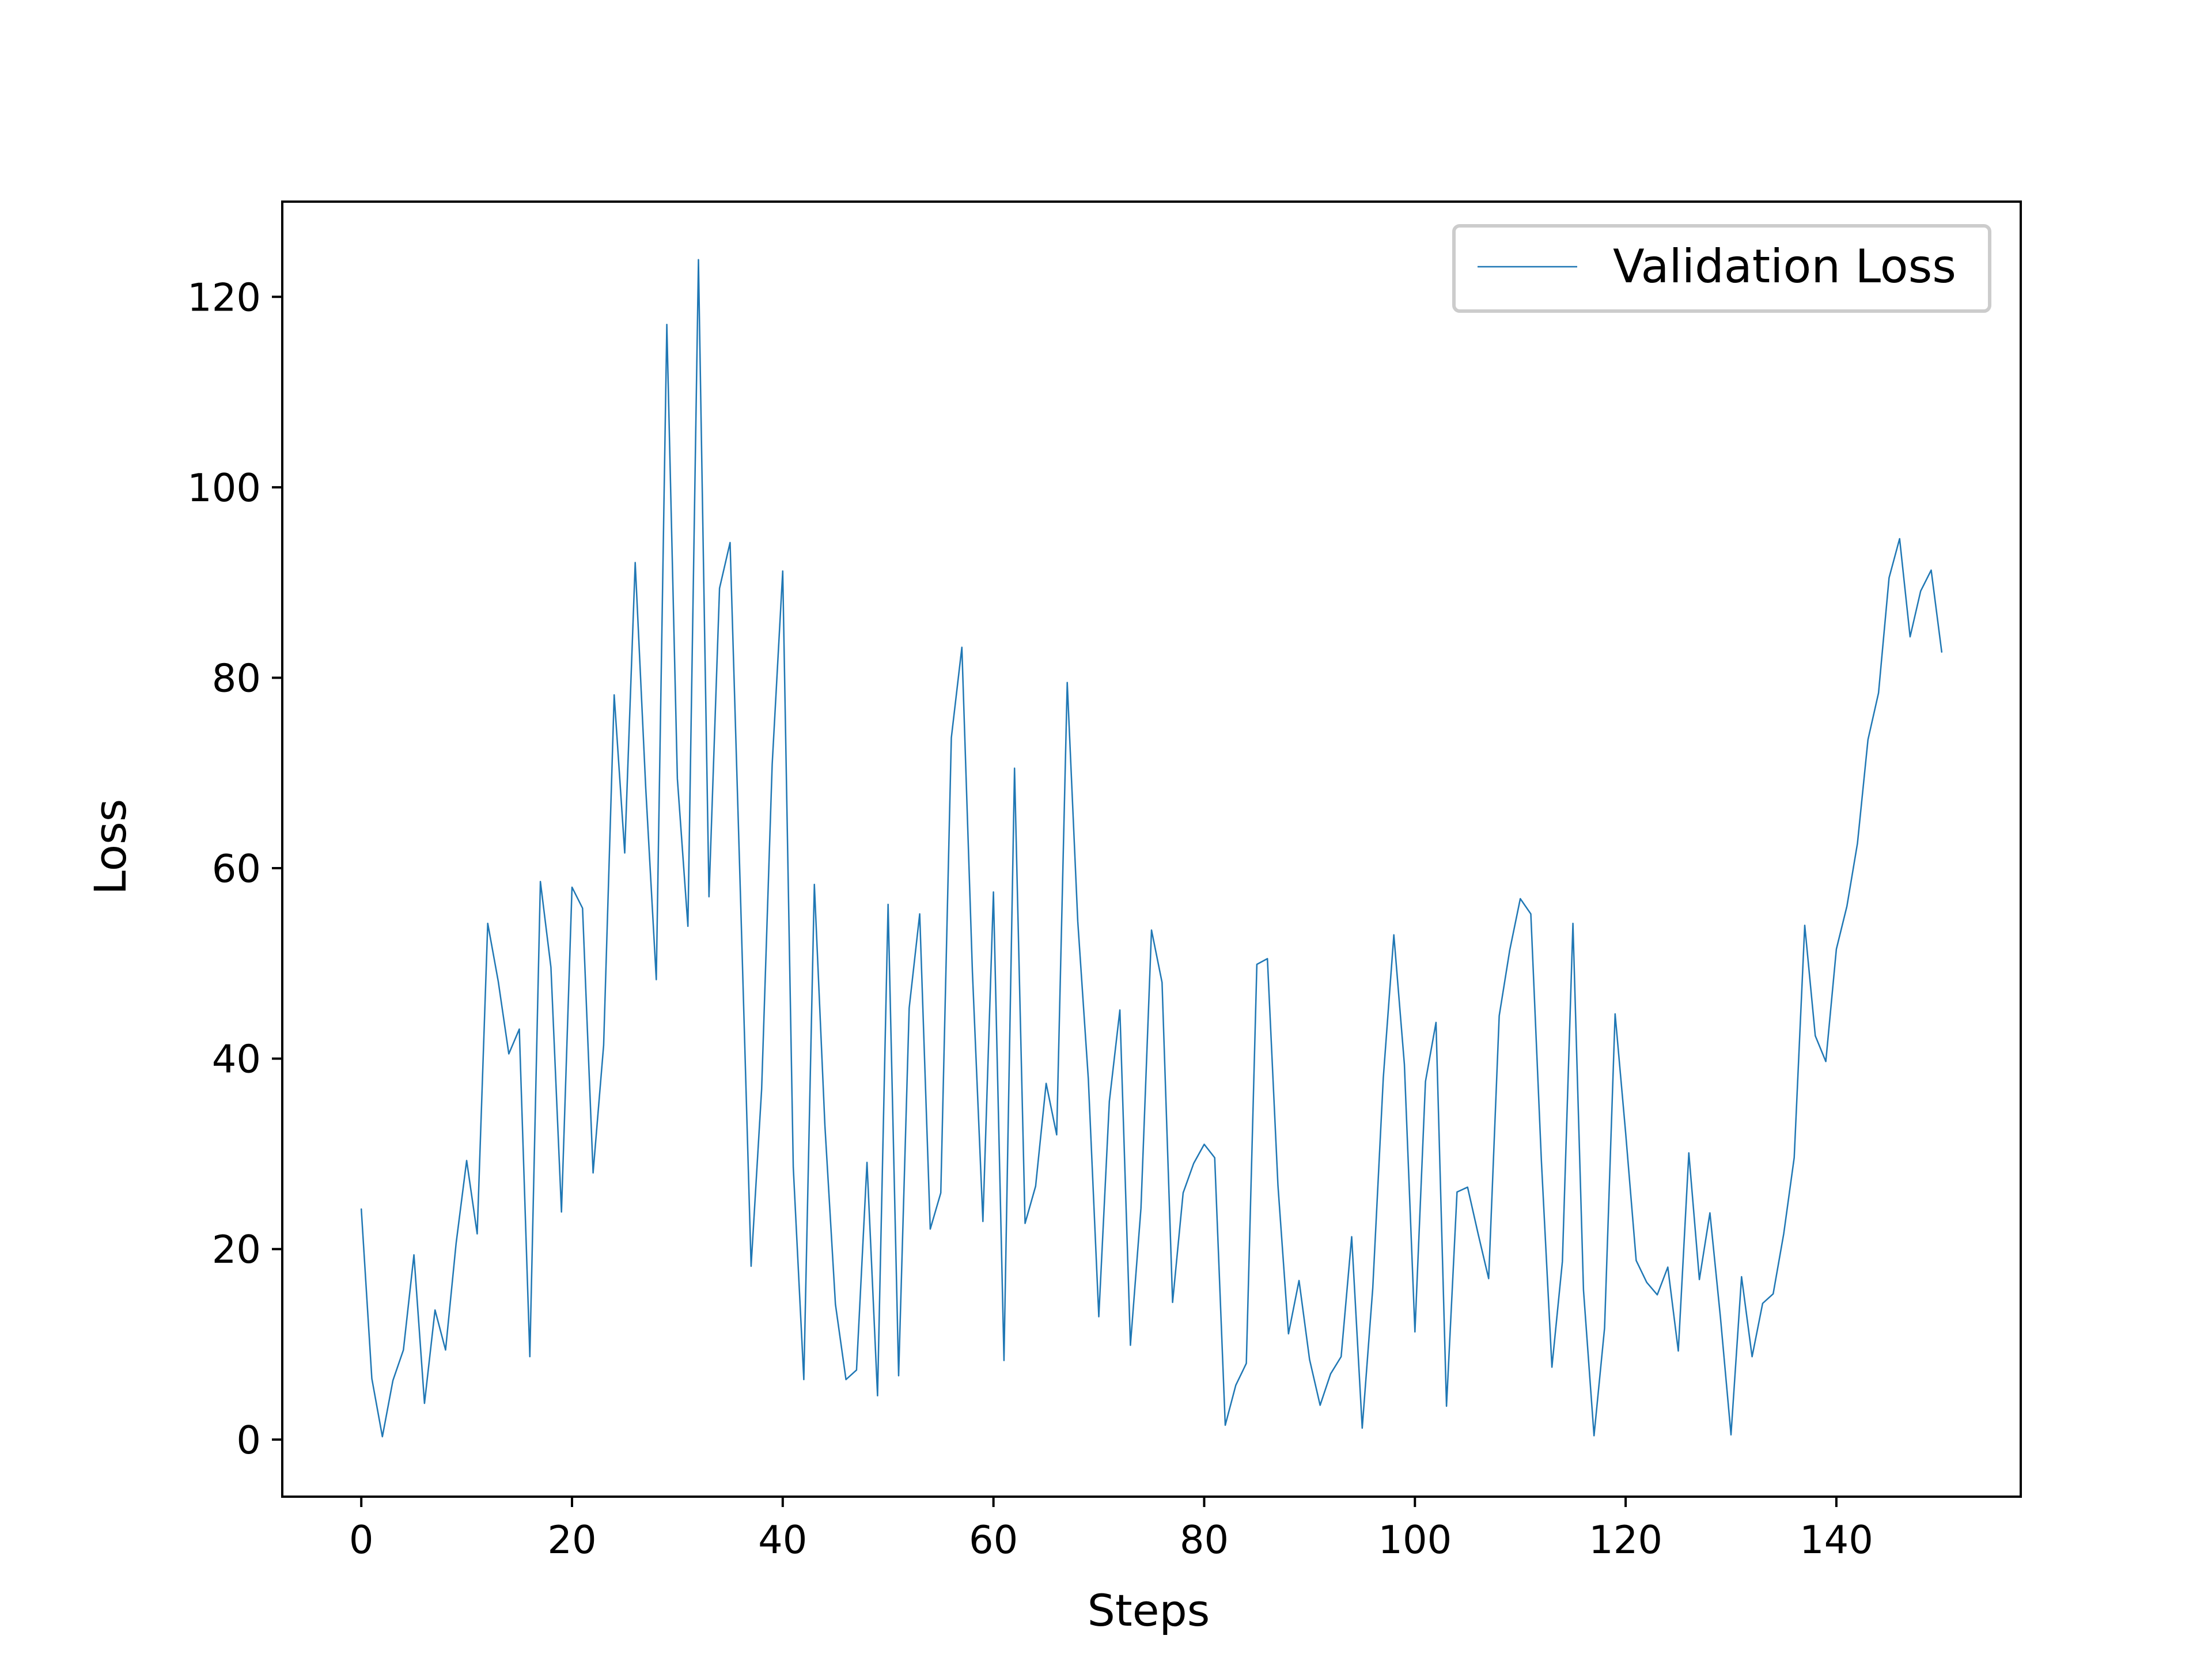 This screenshot has height=1662, width=2212. What do you see at coordinates (224, 297) in the screenshot?
I see `y-tick-label: 120` at bounding box center [224, 297].